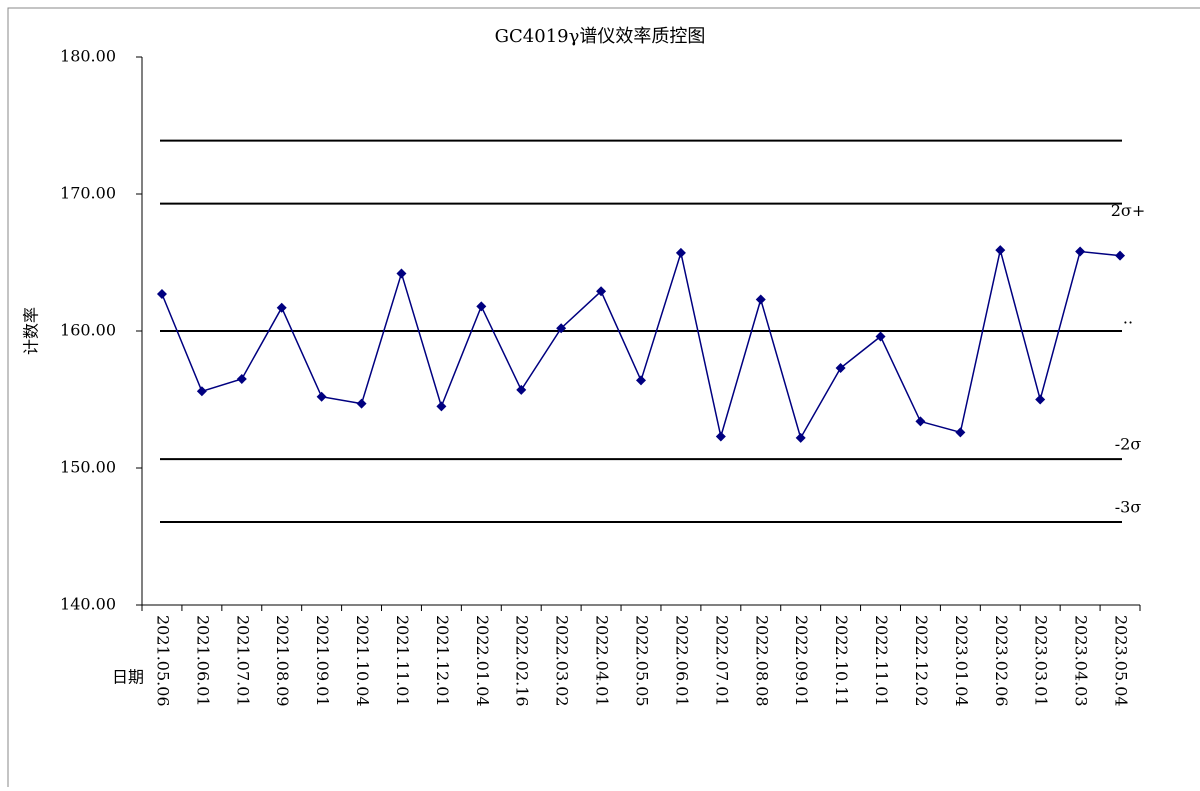  I want to click on x-tick-label: 2022.09.01, so click(801, 661).